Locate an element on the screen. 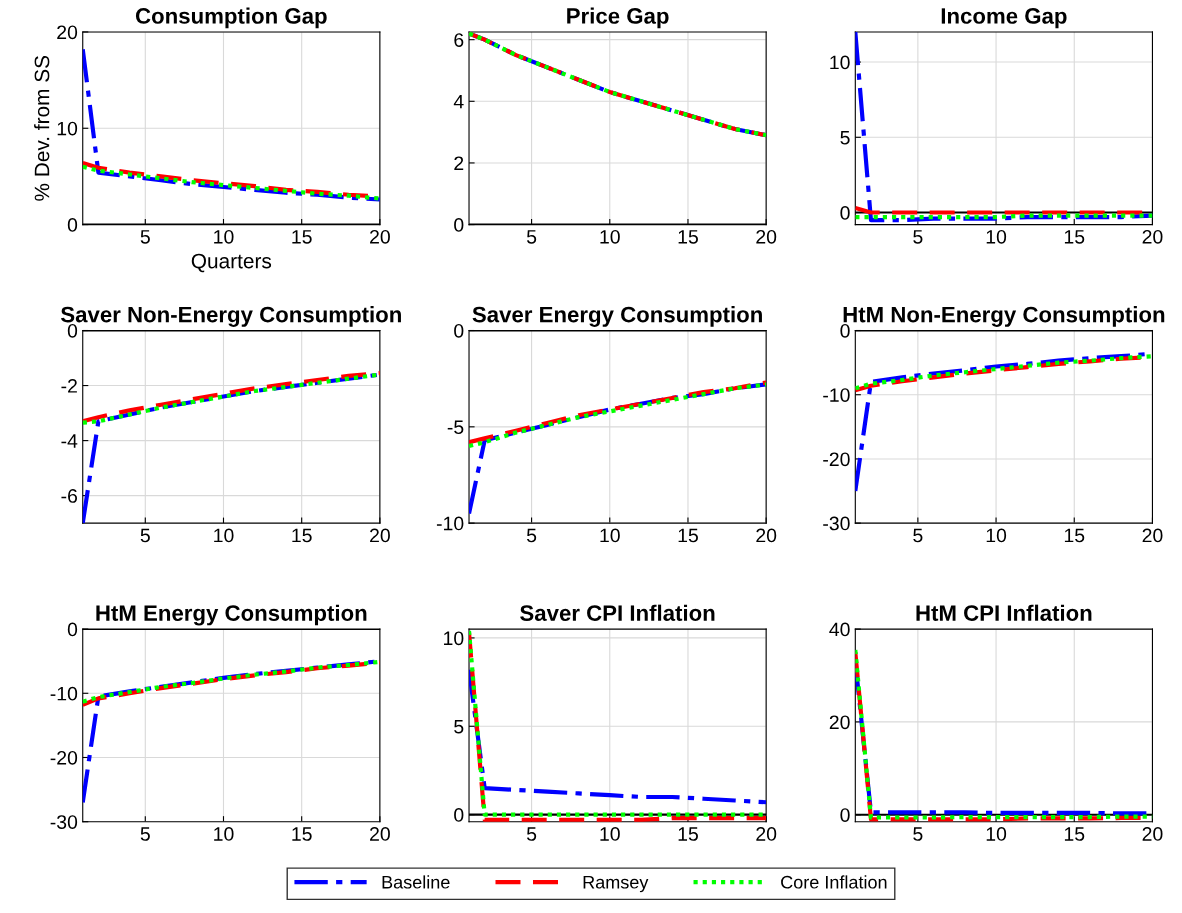 The width and height of the screenshot is (1182, 913). chart-title: HtM Energy Consumption is located at coordinates (231, 615).